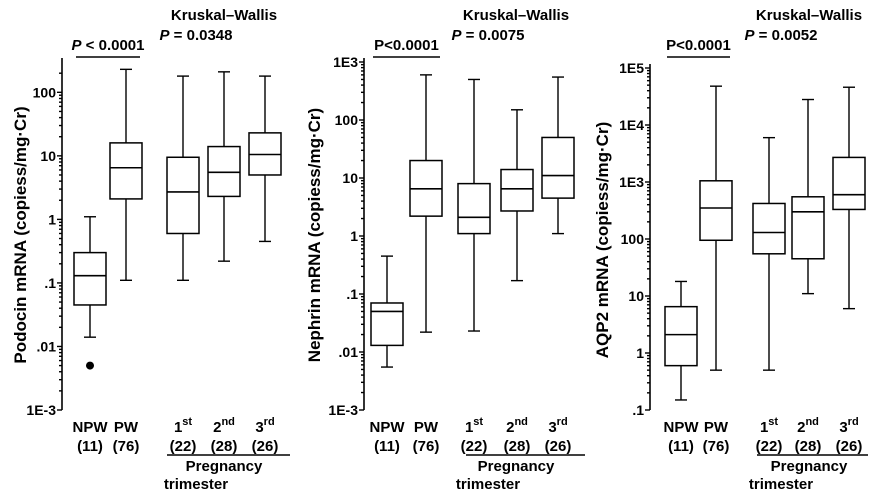 This screenshot has width=870, height=502. What do you see at coordinates (20, 234) in the screenshot?
I see `y-axis-label: Podocin mRNA (copiess/mg·Cr)` at bounding box center [20, 234].